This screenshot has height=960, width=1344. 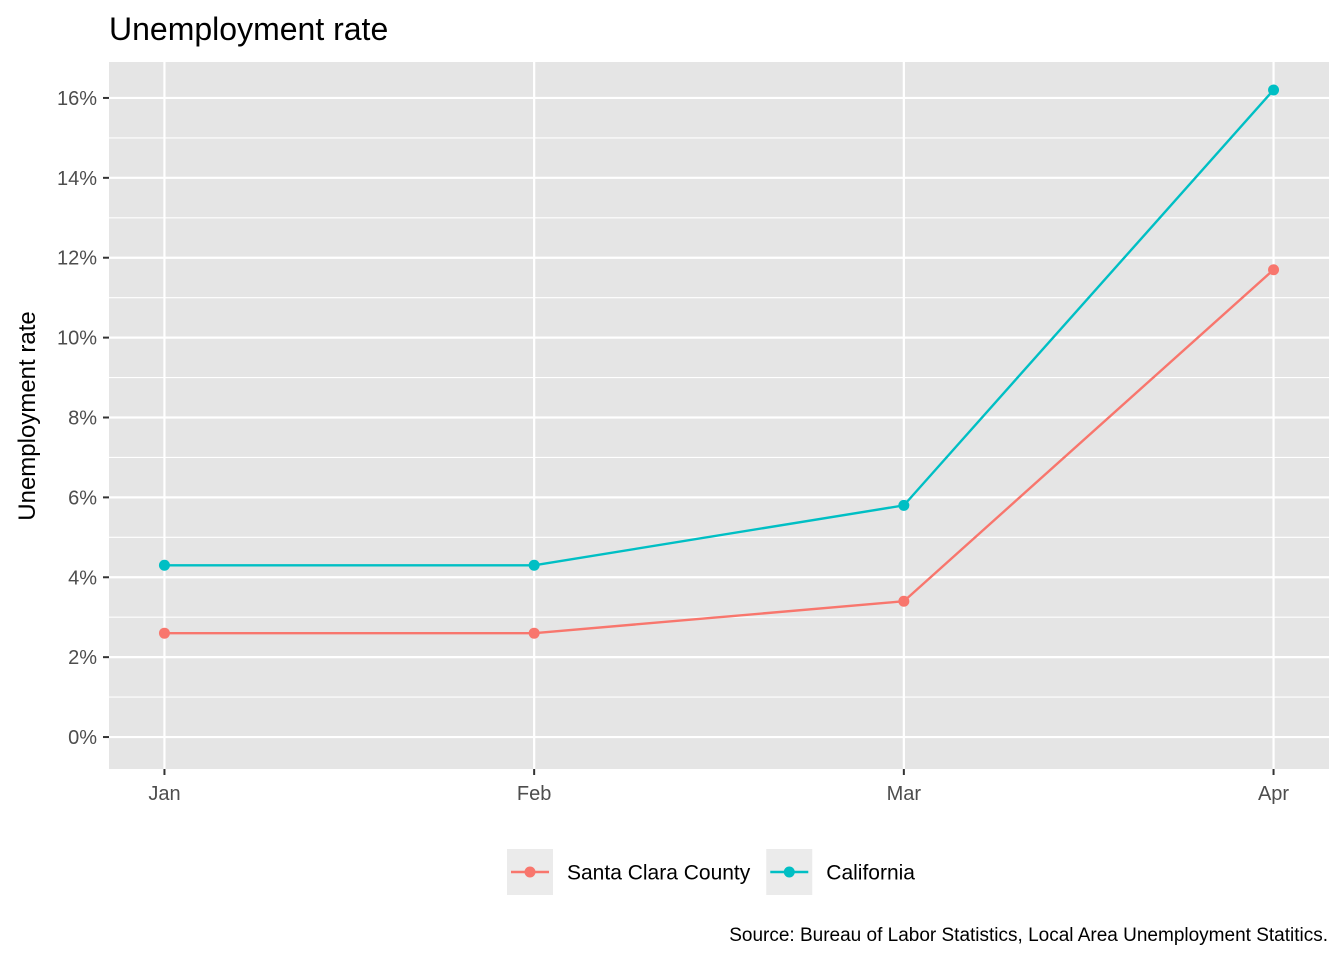 I want to click on x-tick-label: Apr, so click(x=1273, y=794).